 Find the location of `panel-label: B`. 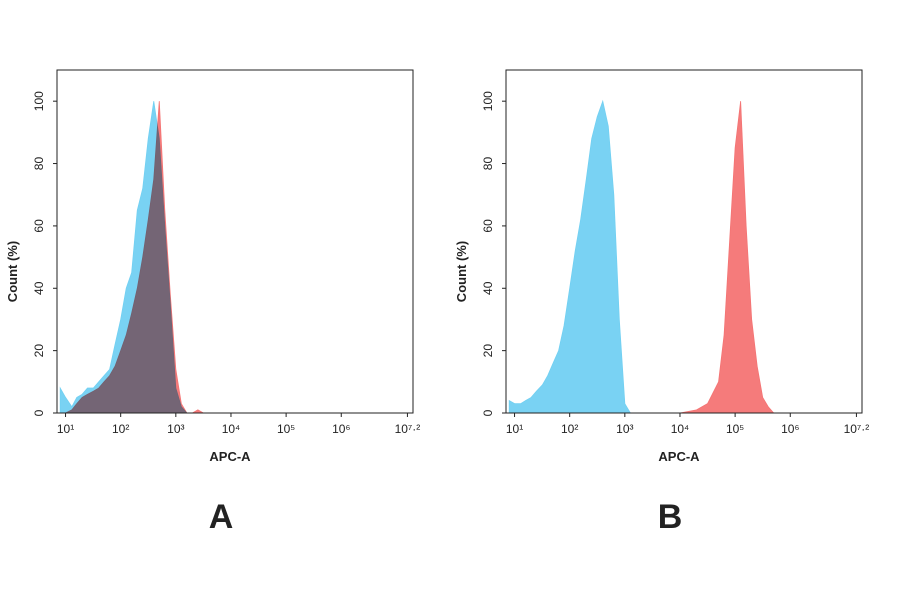

panel-label: B is located at coordinates (670, 517).